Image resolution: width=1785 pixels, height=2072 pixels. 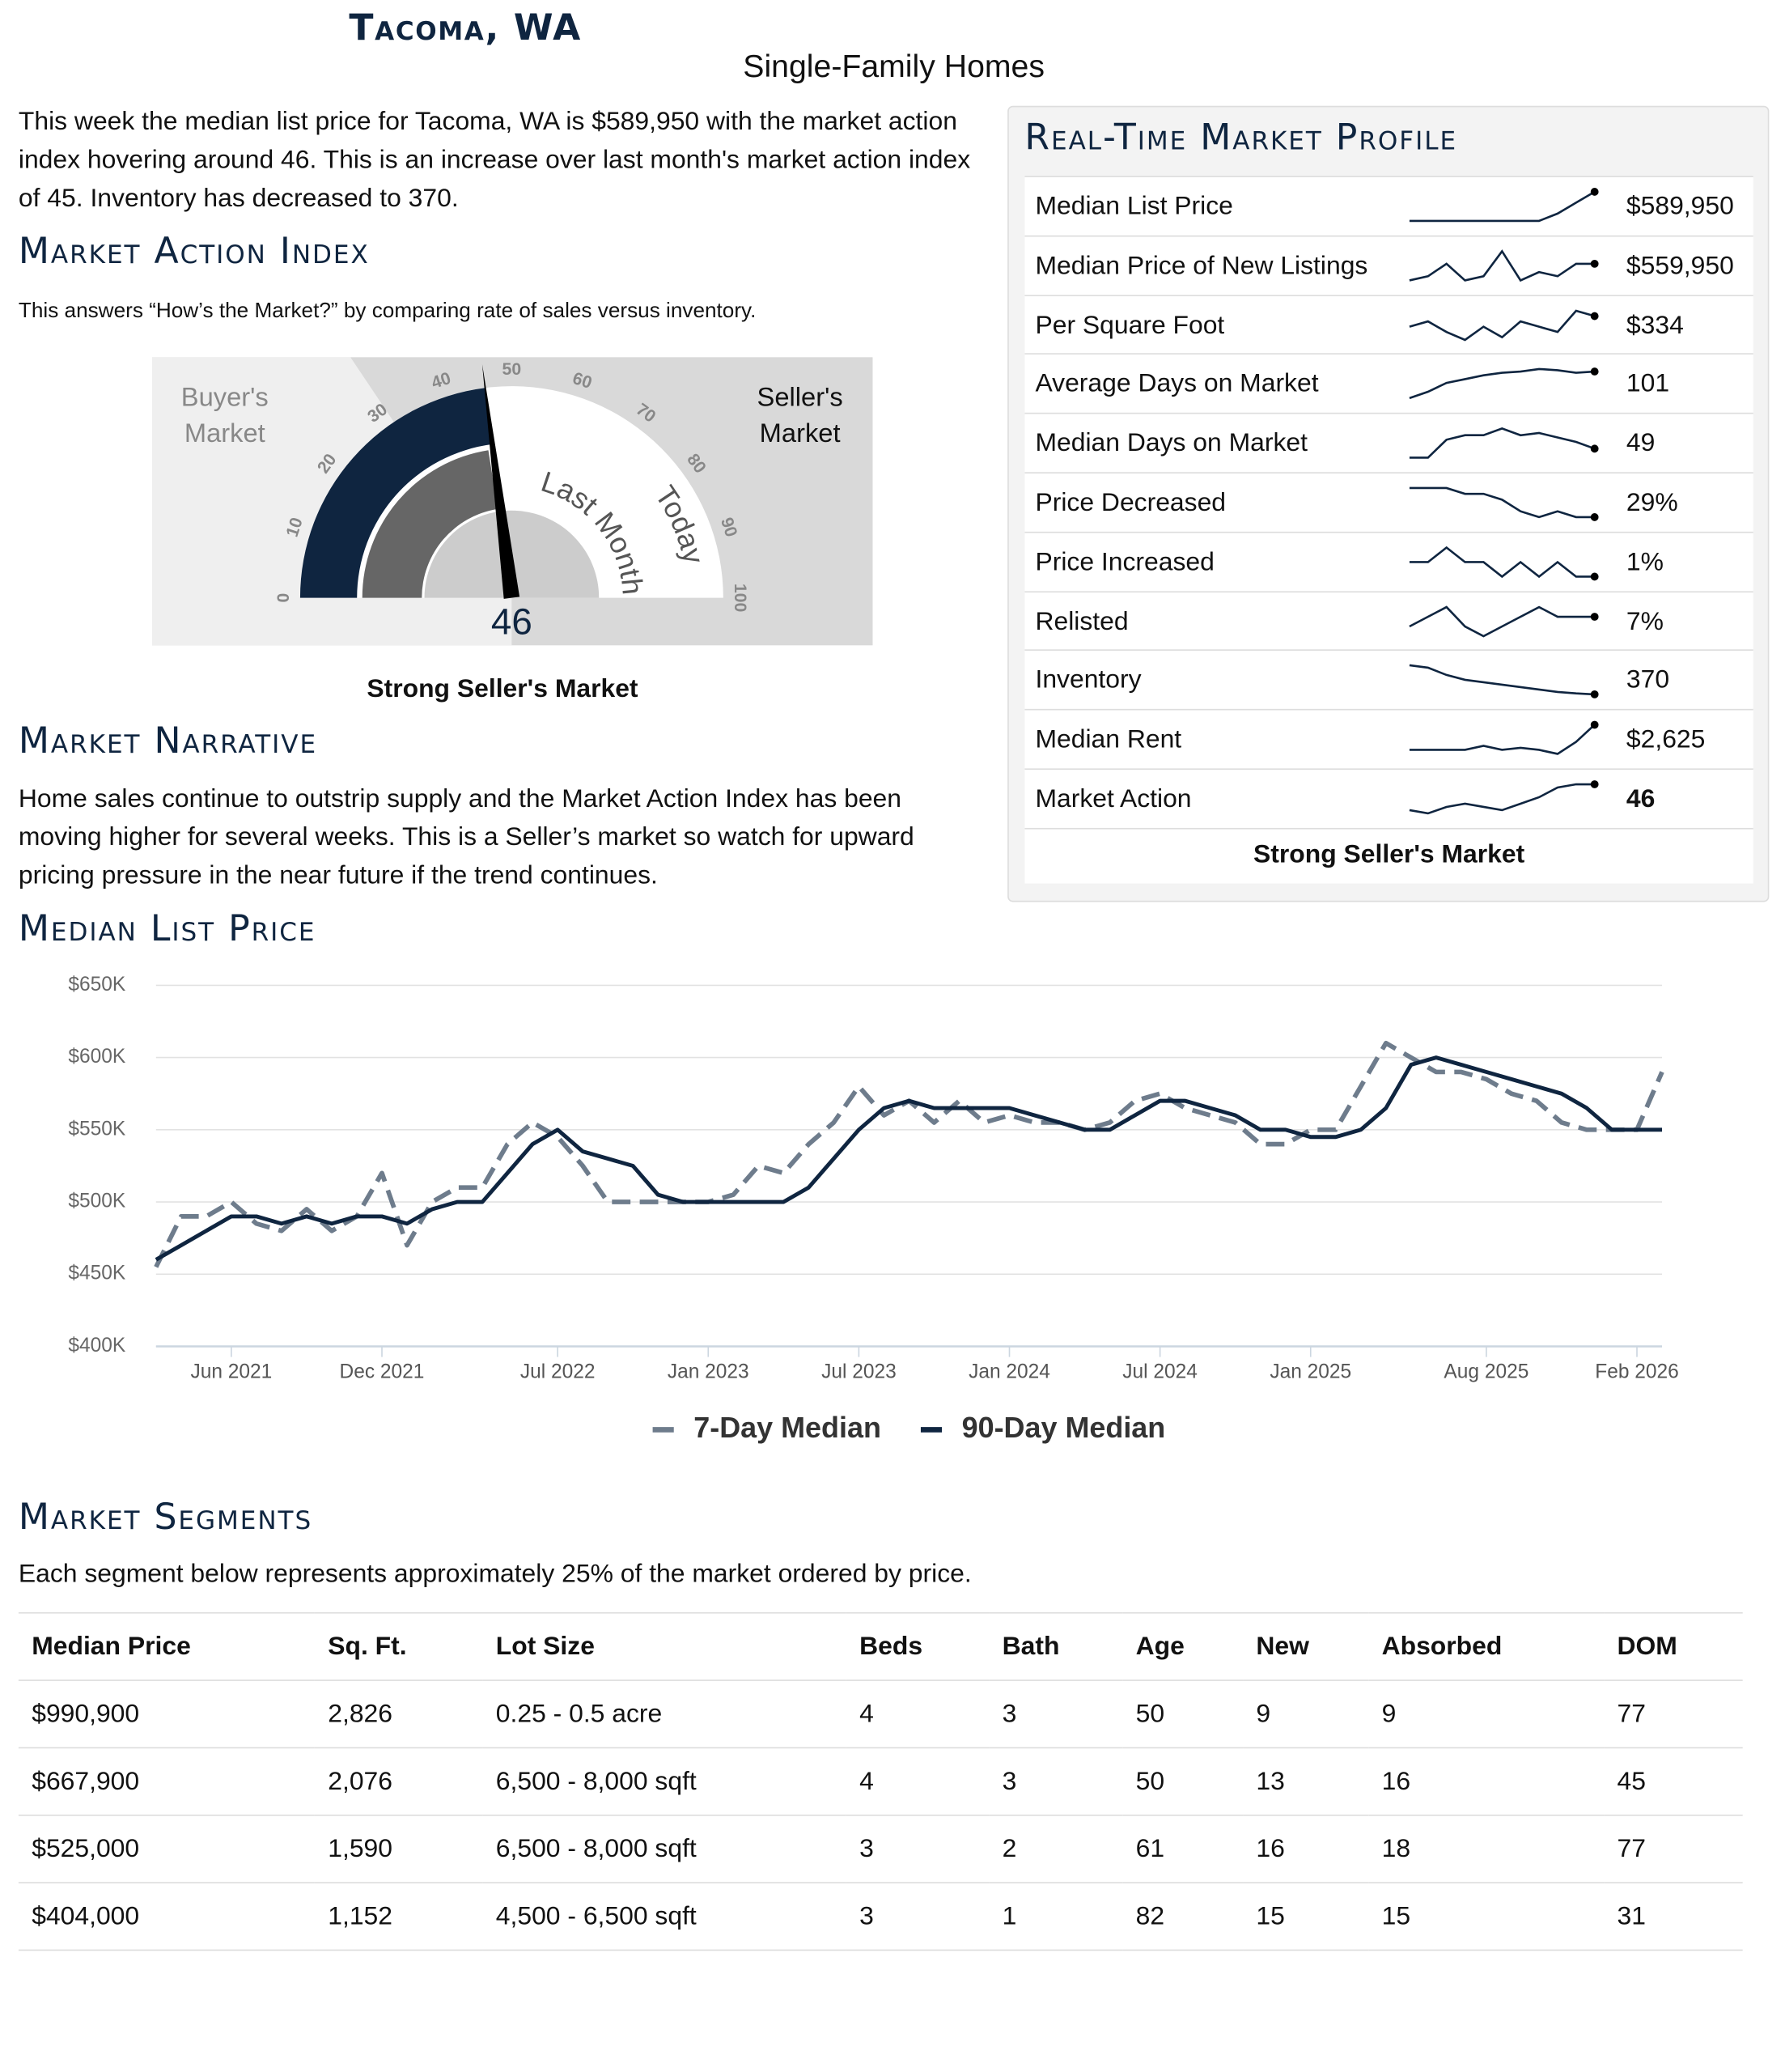 What do you see at coordinates (1056, 1646) in the screenshot?
I see `column-header: Bath` at bounding box center [1056, 1646].